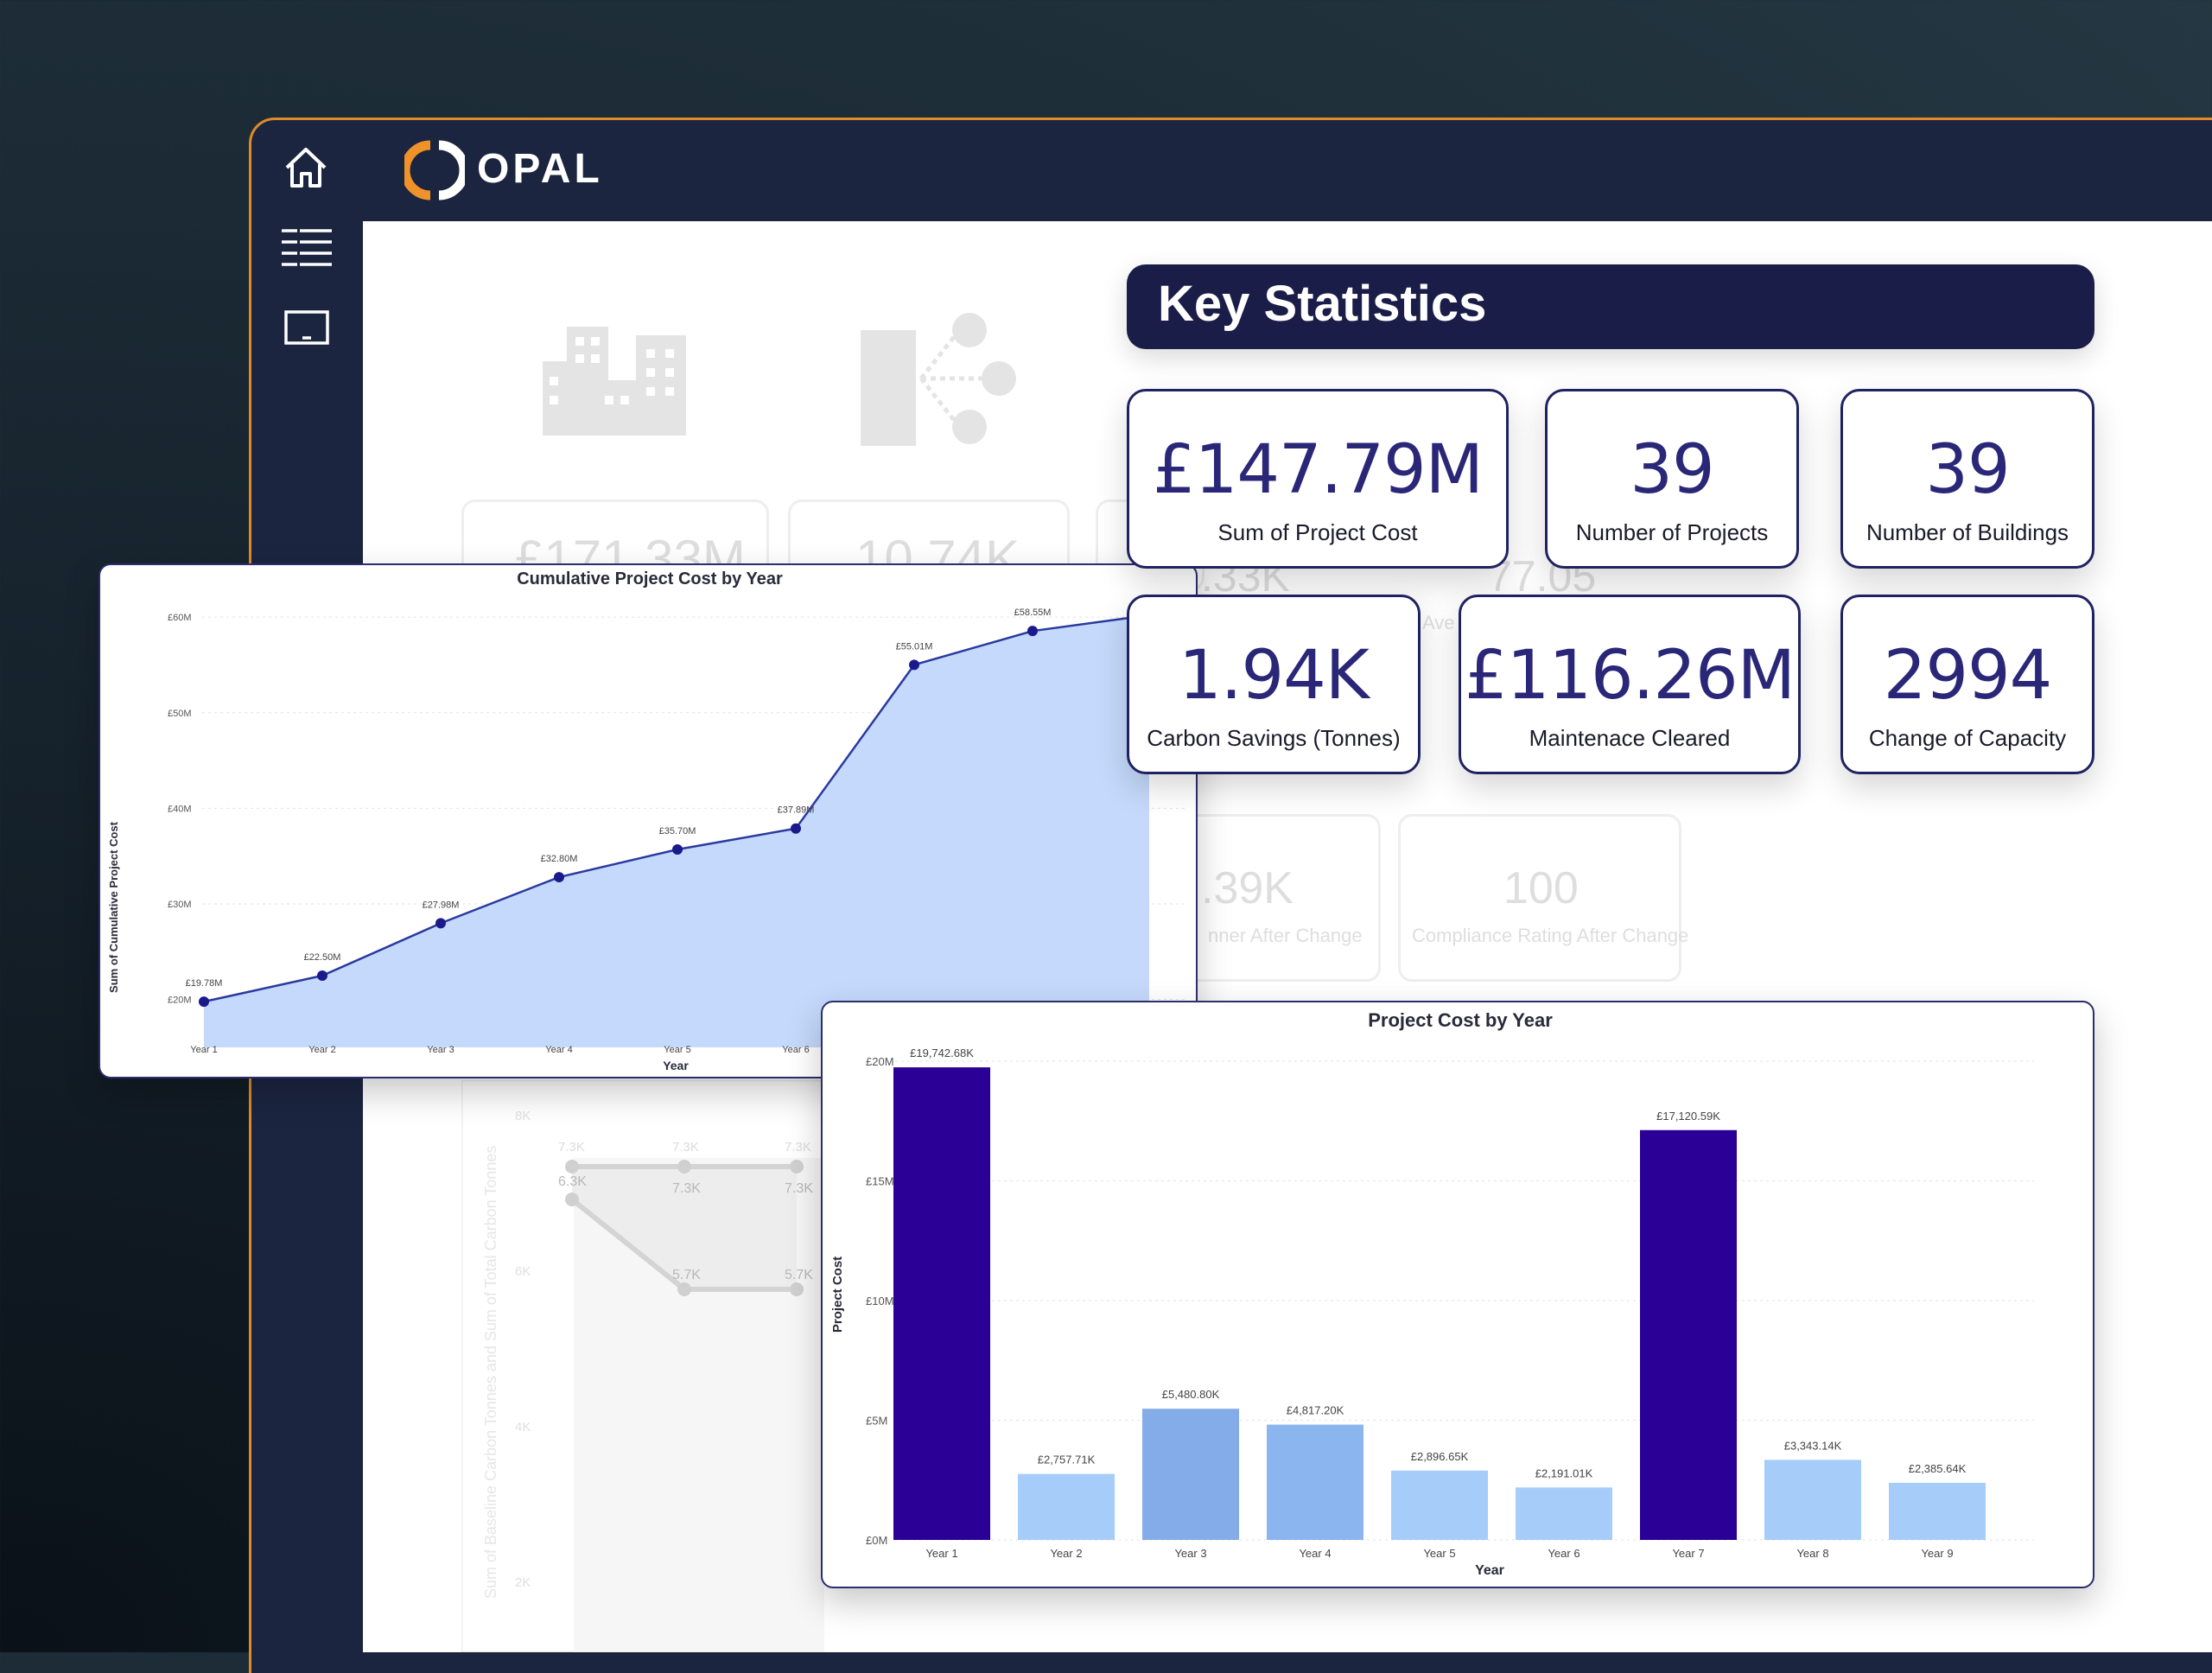 The width and height of the screenshot is (2212, 1673). I want to click on cumulative-data-label: £32.80M, so click(559, 859).